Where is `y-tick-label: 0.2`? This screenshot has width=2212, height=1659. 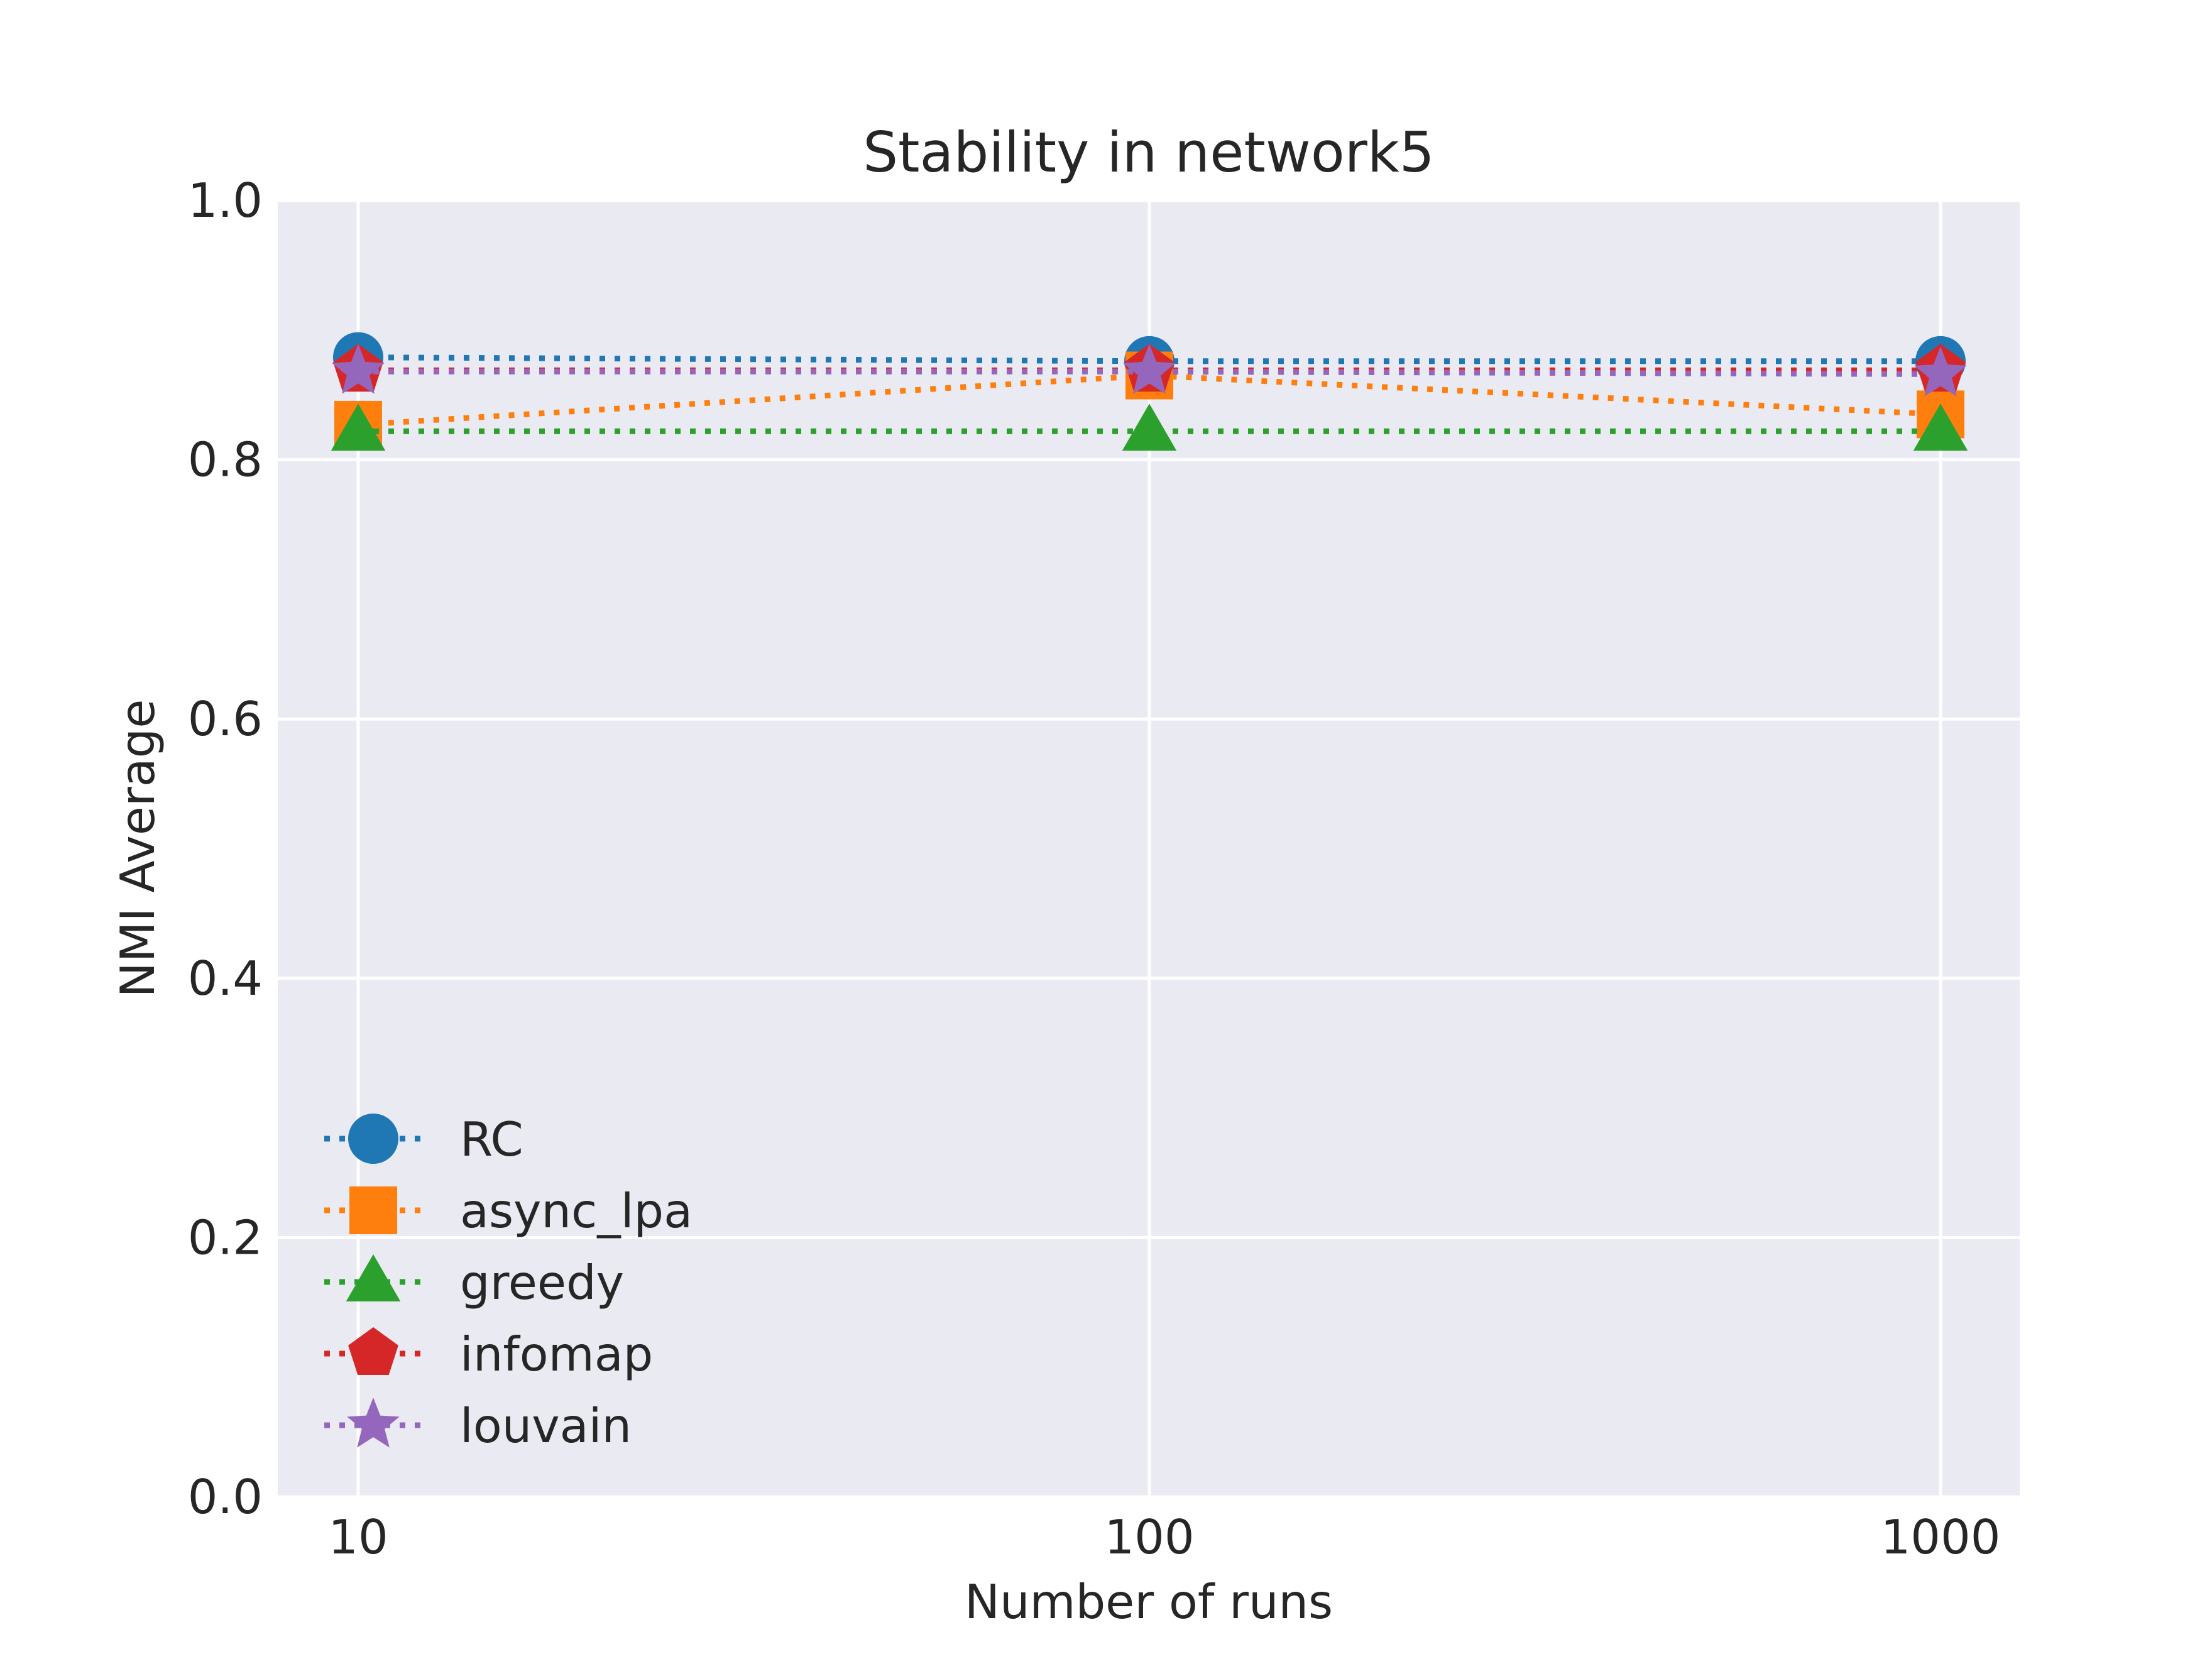 y-tick-label: 0.2 is located at coordinates (225, 1237).